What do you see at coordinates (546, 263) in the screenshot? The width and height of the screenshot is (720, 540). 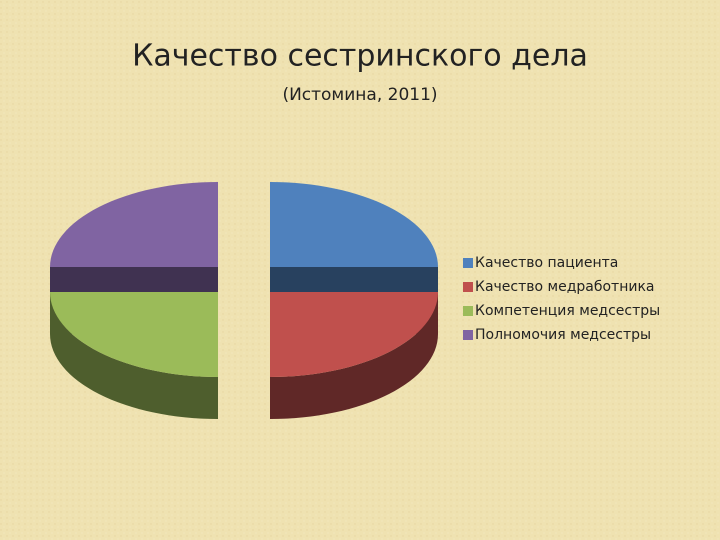 I see `legend-label: Качество пациента` at bounding box center [546, 263].